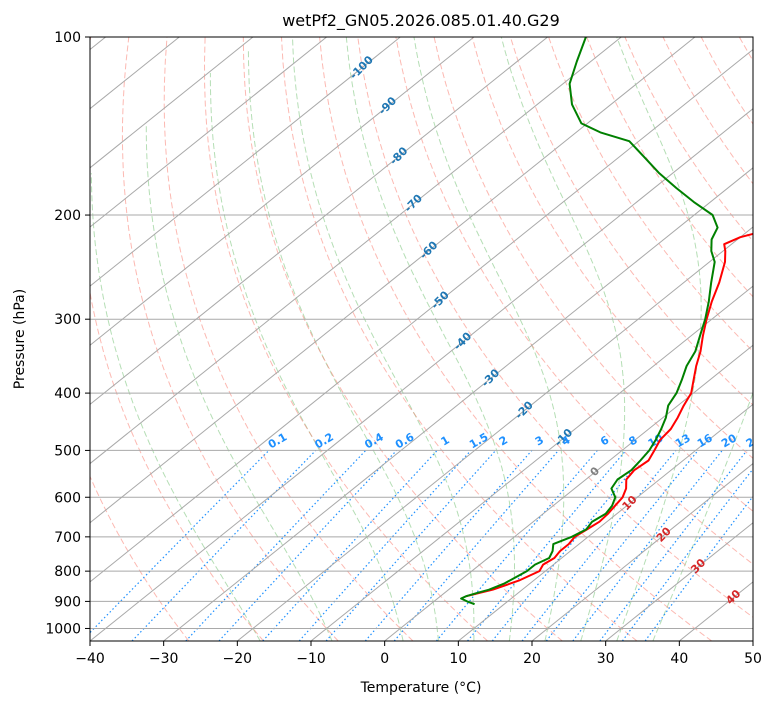 The width and height of the screenshot is (775, 708). What do you see at coordinates (604, 440) in the screenshot?
I see `mixing-ratio-label: 6` at bounding box center [604, 440].